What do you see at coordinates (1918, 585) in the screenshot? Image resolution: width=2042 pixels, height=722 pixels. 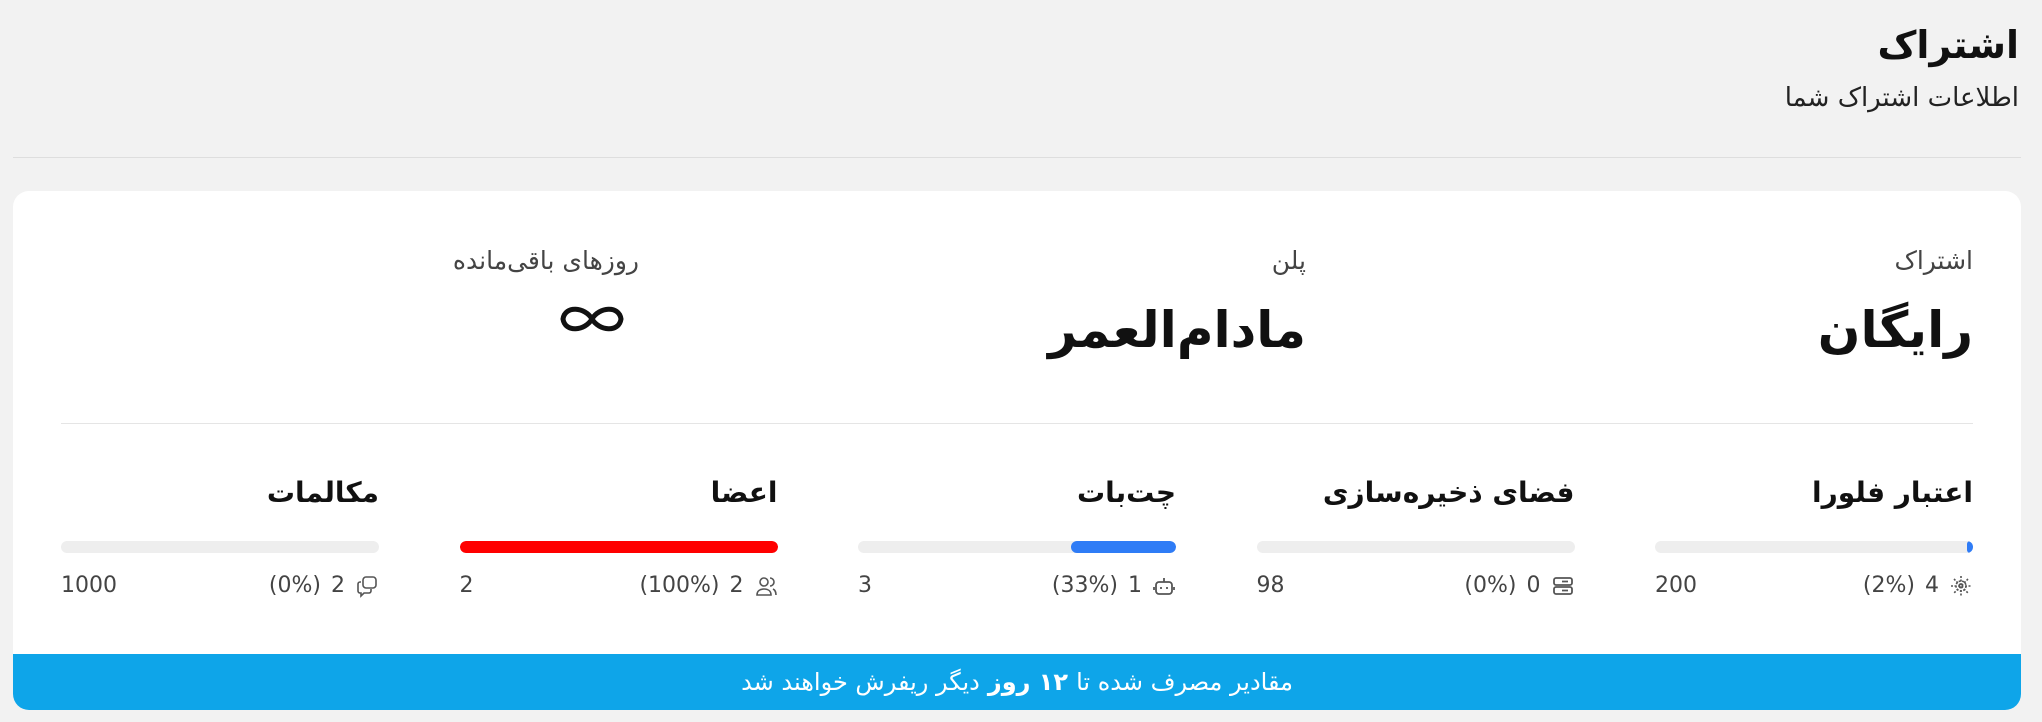 I see `stat-used: (2%) 4` at bounding box center [1918, 585].